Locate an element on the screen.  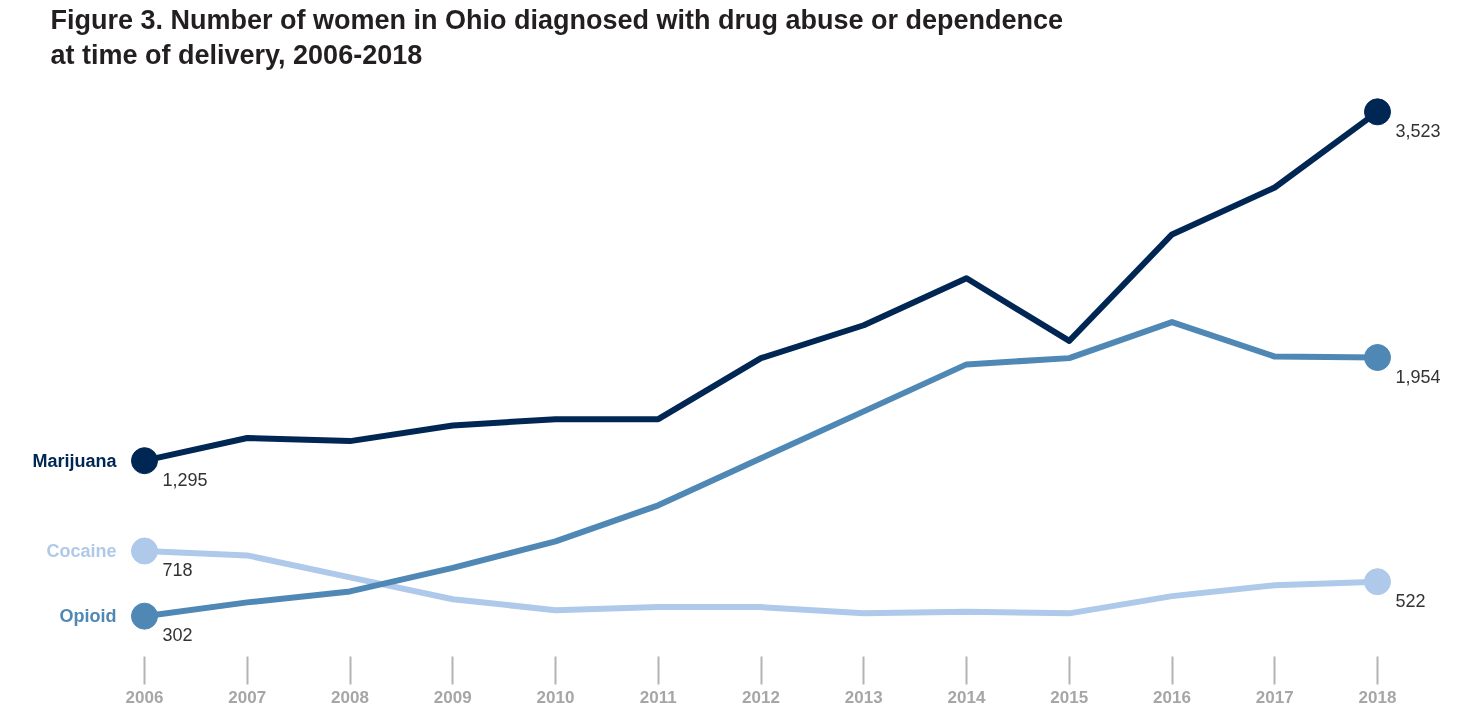
series-label: Cocaine is located at coordinates (81, 551).